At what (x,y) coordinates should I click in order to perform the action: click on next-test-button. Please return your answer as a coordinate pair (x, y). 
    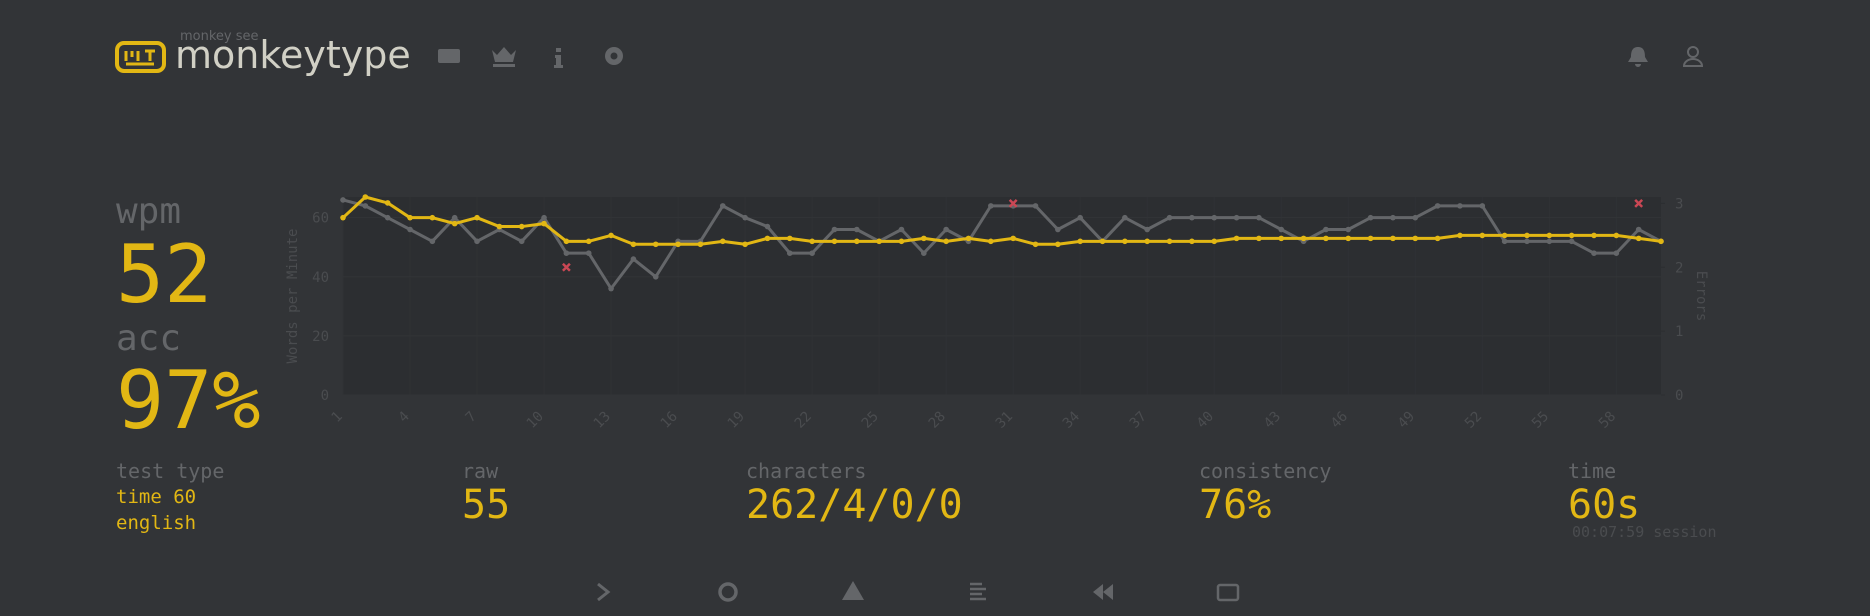
    Looking at the image, I should click on (604, 592).